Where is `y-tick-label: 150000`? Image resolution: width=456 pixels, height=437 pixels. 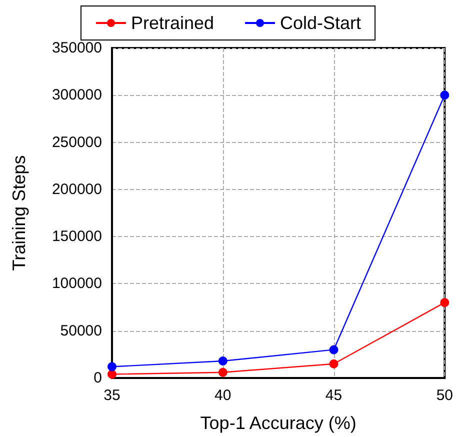
y-tick-label: 150000 is located at coordinates (77, 237).